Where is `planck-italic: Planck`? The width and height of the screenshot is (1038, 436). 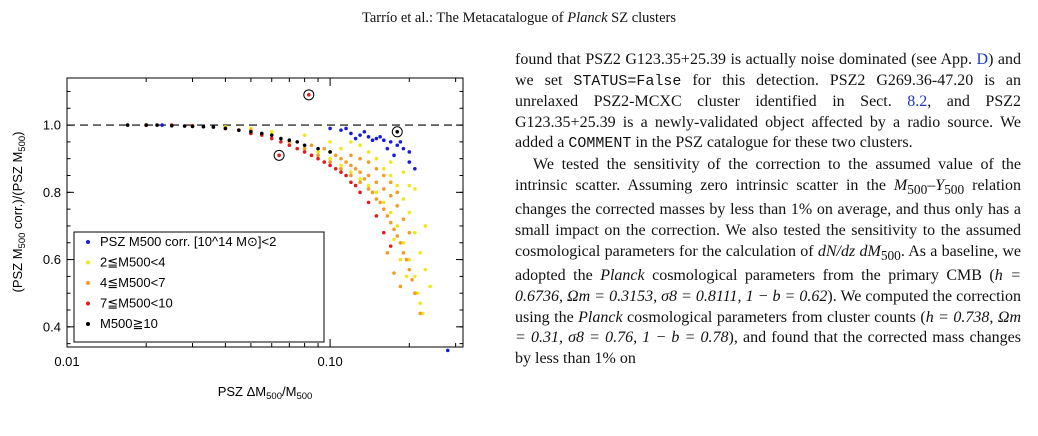
planck-italic: Planck is located at coordinates (587, 18).